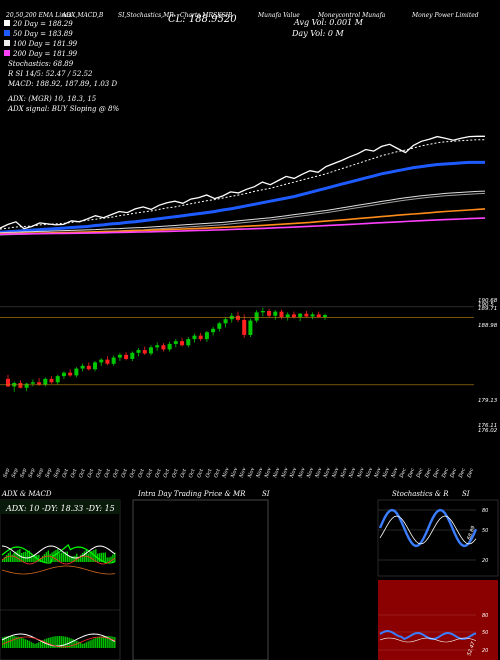 This screenshot has height=660, width=500. What do you see at coordinates (15, 473) in the screenshot?
I see `date-label-1: Sep` at bounding box center [15, 473].